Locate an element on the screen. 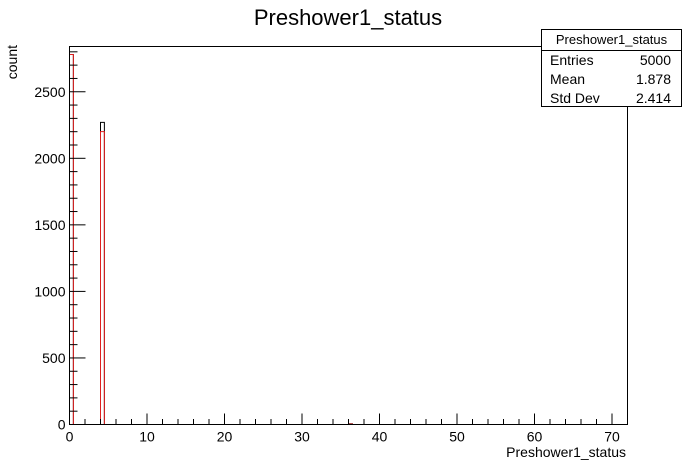 Image resolution: width=696 pixels, height=472 pixels. x-tick-label: 10 is located at coordinates (147, 437).